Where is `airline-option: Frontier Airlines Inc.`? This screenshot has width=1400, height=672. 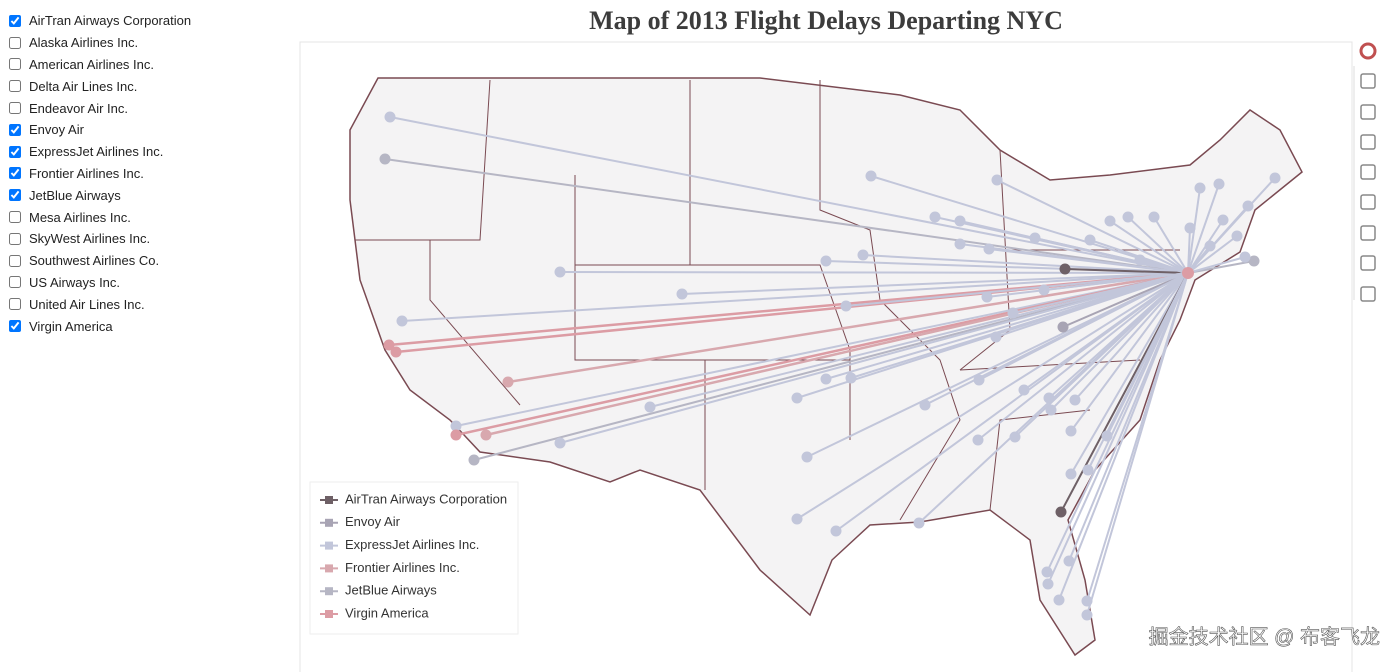
airline-option: Frontier Airlines Inc. is located at coordinates (99, 174).